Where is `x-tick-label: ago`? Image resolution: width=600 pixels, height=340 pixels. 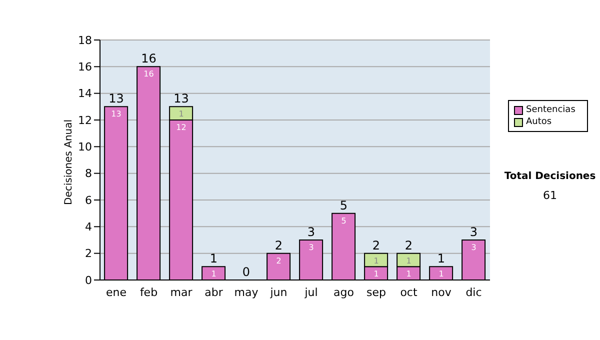 x-tick-label: ago is located at coordinates (344, 292).